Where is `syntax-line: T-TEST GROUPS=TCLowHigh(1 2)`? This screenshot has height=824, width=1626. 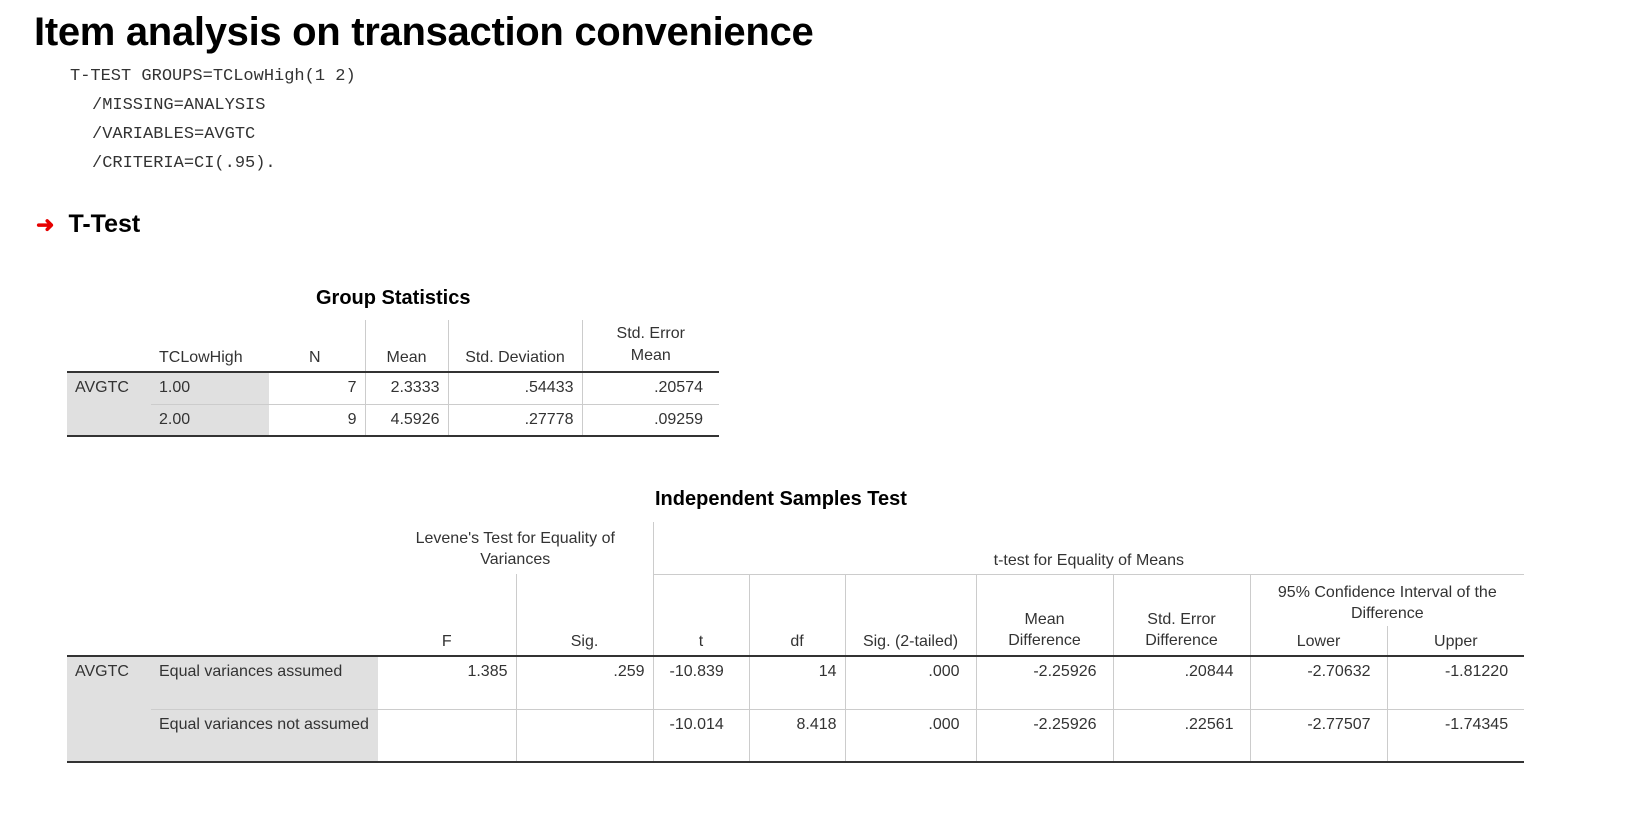
syntax-line: T-TEST GROUPS=TCLowHigh(1 2) is located at coordinates (213, 76).